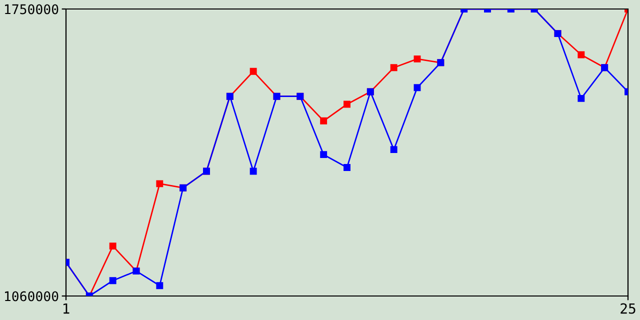 This screenshot has width=640, height=320. Describe the element at coordinates (66, 308) in the screenshot. I see `x-tick-label: 1` at that location.